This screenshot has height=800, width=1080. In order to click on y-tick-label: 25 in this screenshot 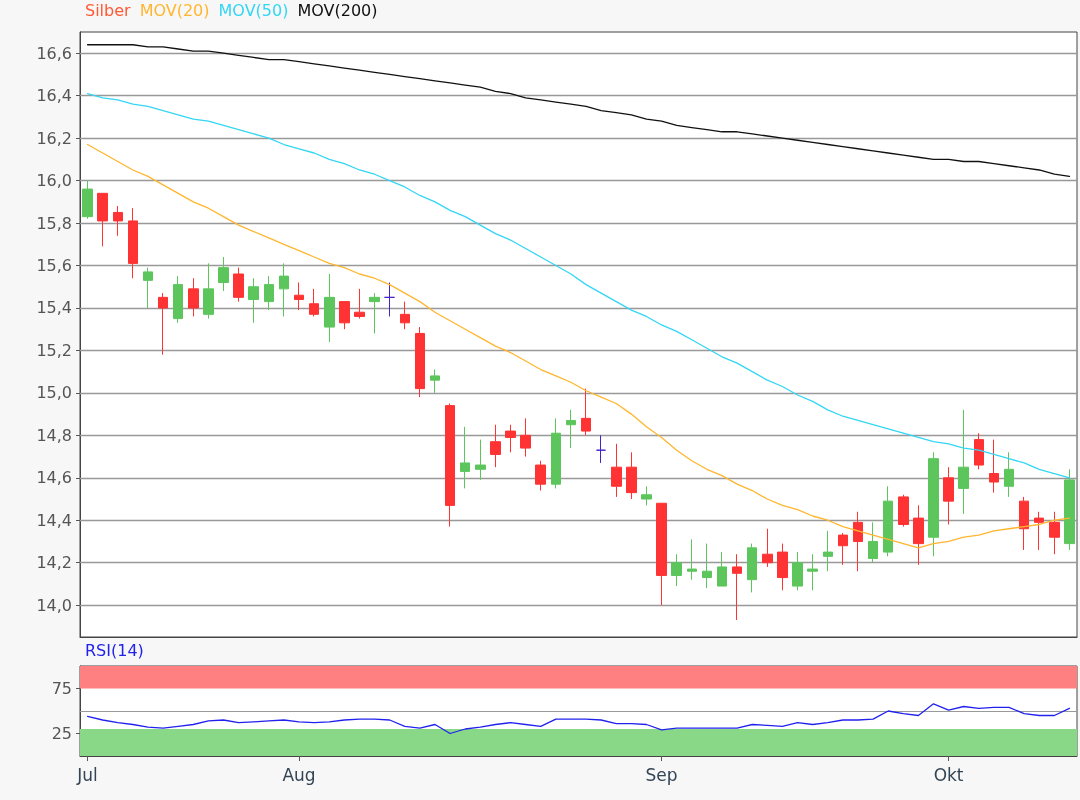, I will do `click(61, 733)`.